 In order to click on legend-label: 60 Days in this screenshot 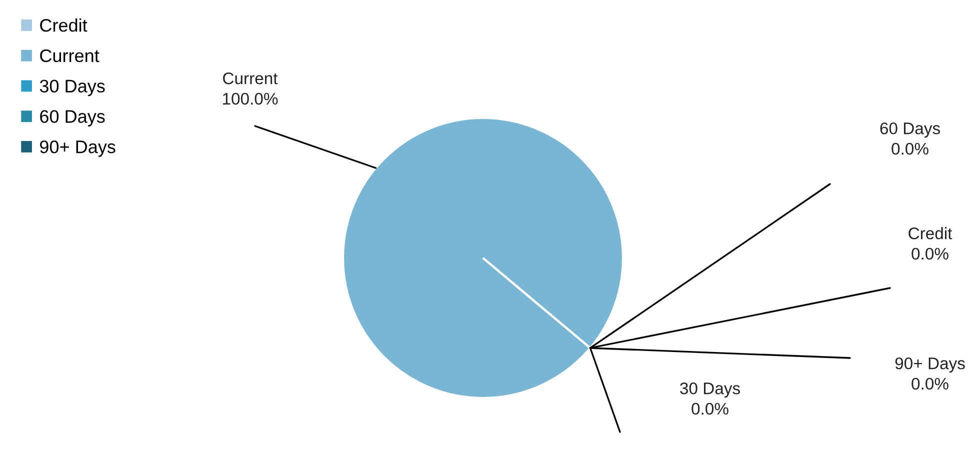, I will do `click(72, 118)`.